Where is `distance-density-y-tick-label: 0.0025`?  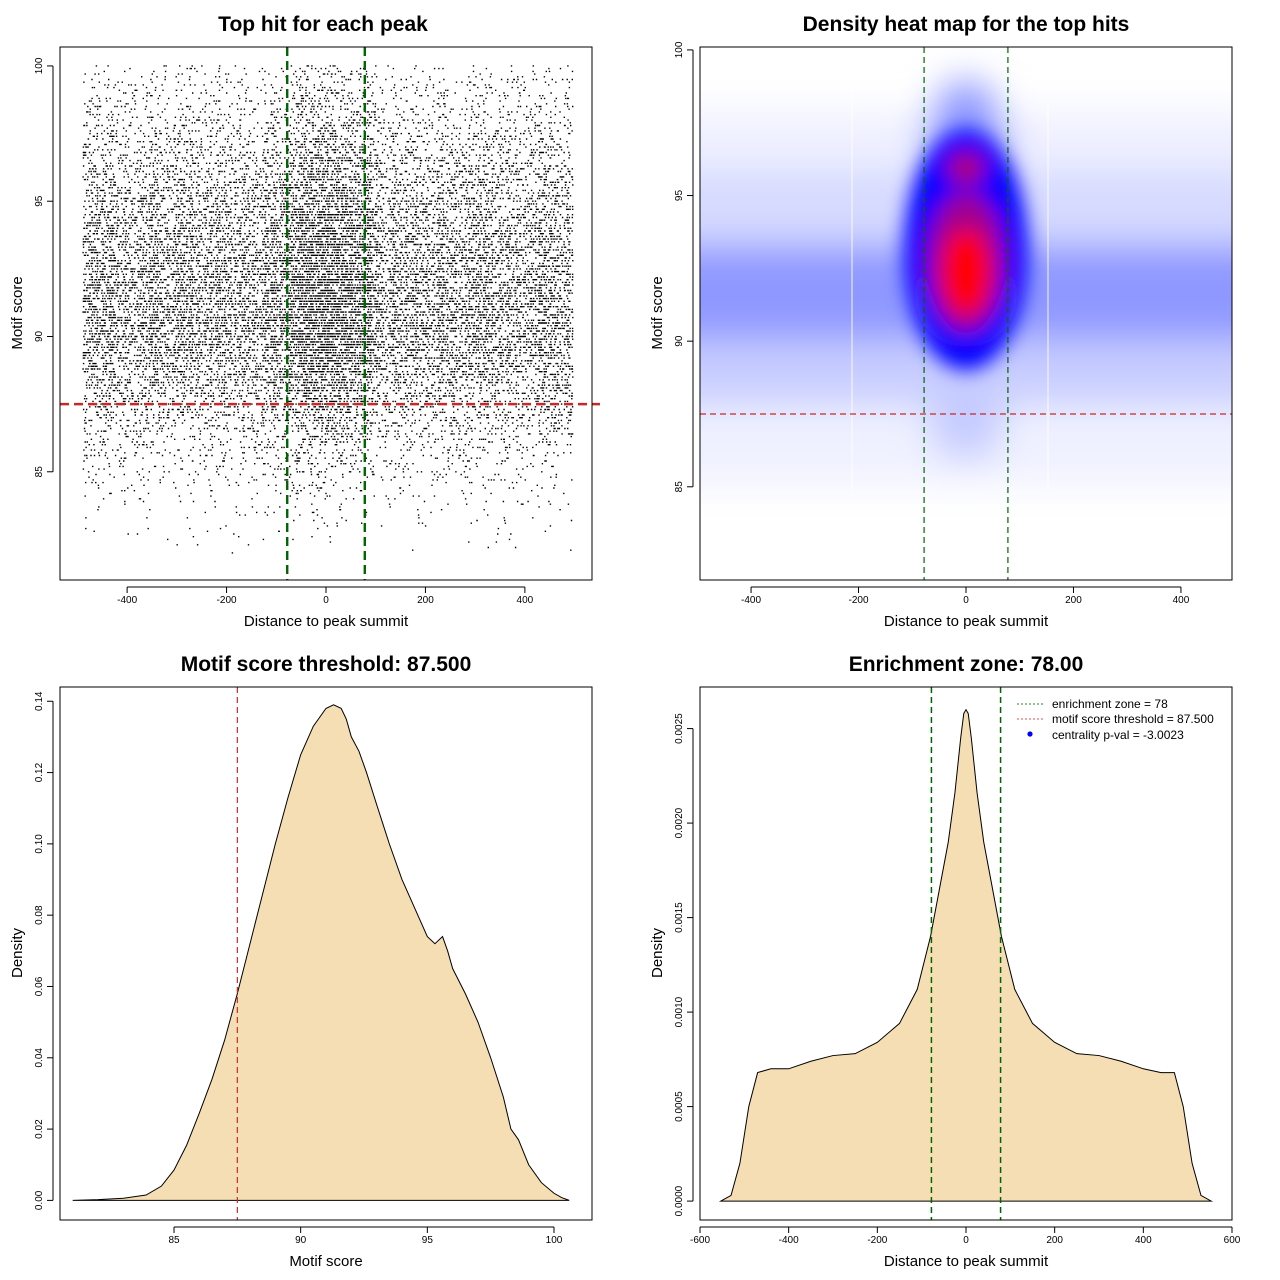
distance-density-y-tick-label: 0.0025 is located at coordinates (679, 728).